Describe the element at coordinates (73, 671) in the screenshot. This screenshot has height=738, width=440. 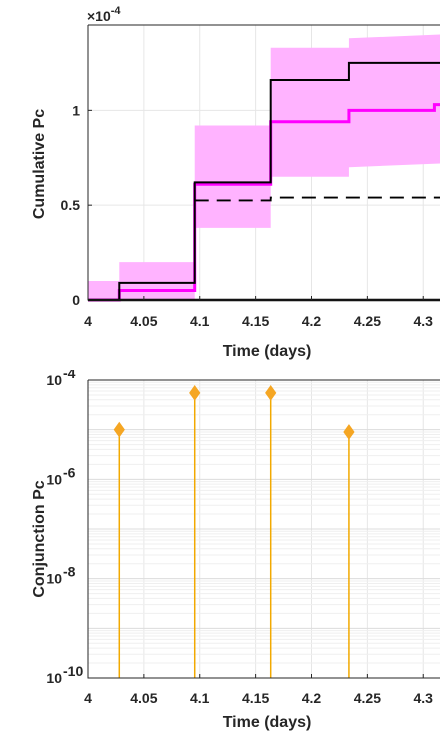
I see `y-tick-exponent: -10` at that location.